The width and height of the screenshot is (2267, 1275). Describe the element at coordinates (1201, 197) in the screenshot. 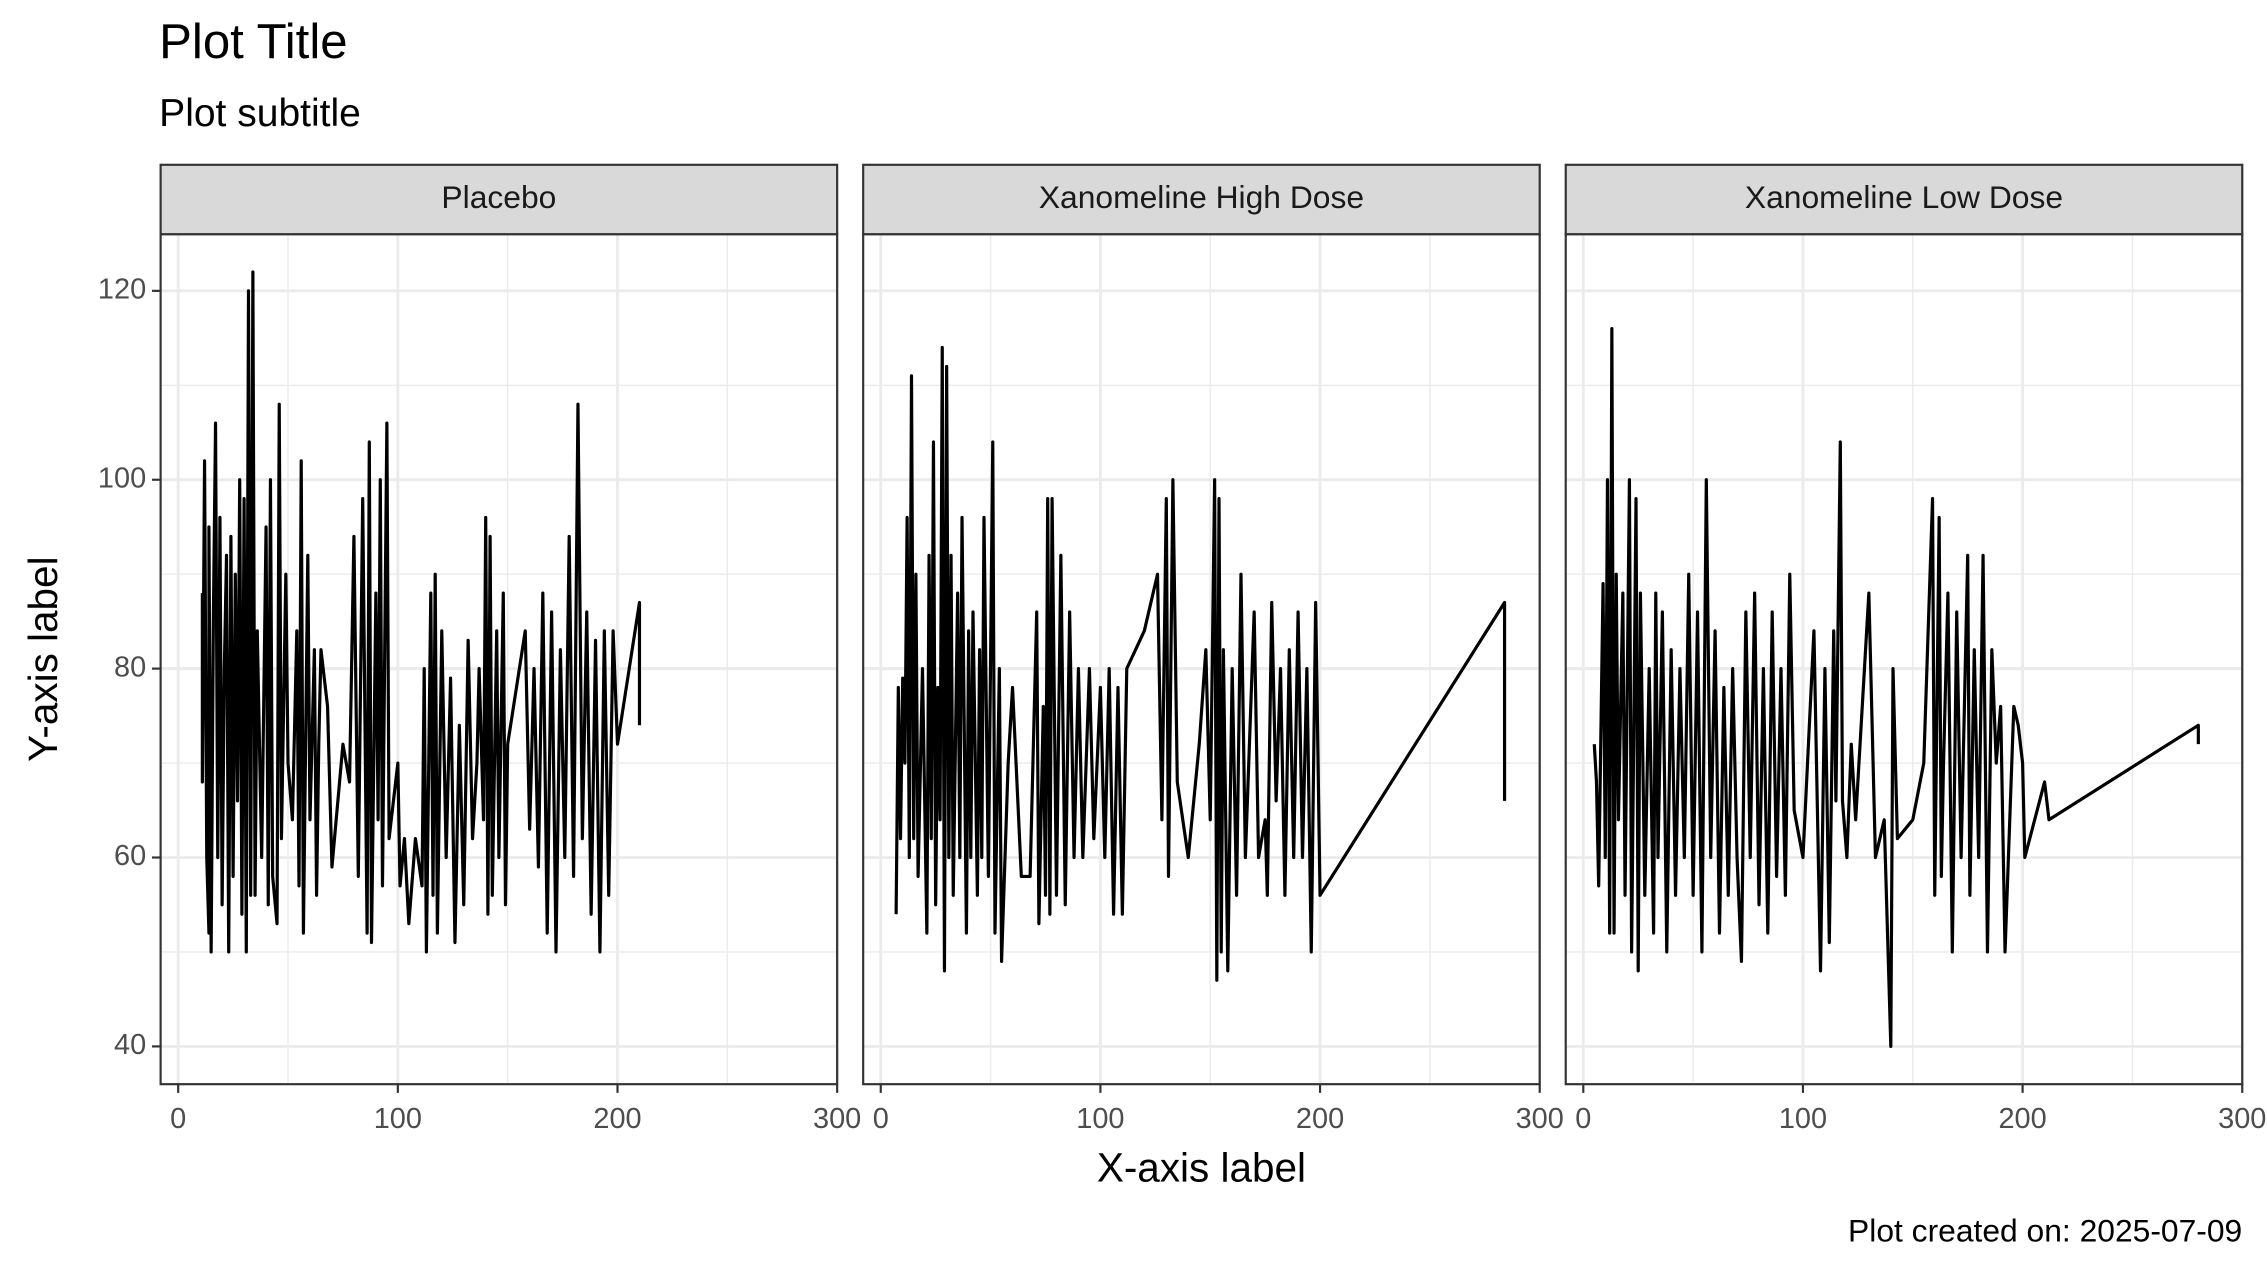

I see `strip-label: Xanomeline High Dose` at that location.